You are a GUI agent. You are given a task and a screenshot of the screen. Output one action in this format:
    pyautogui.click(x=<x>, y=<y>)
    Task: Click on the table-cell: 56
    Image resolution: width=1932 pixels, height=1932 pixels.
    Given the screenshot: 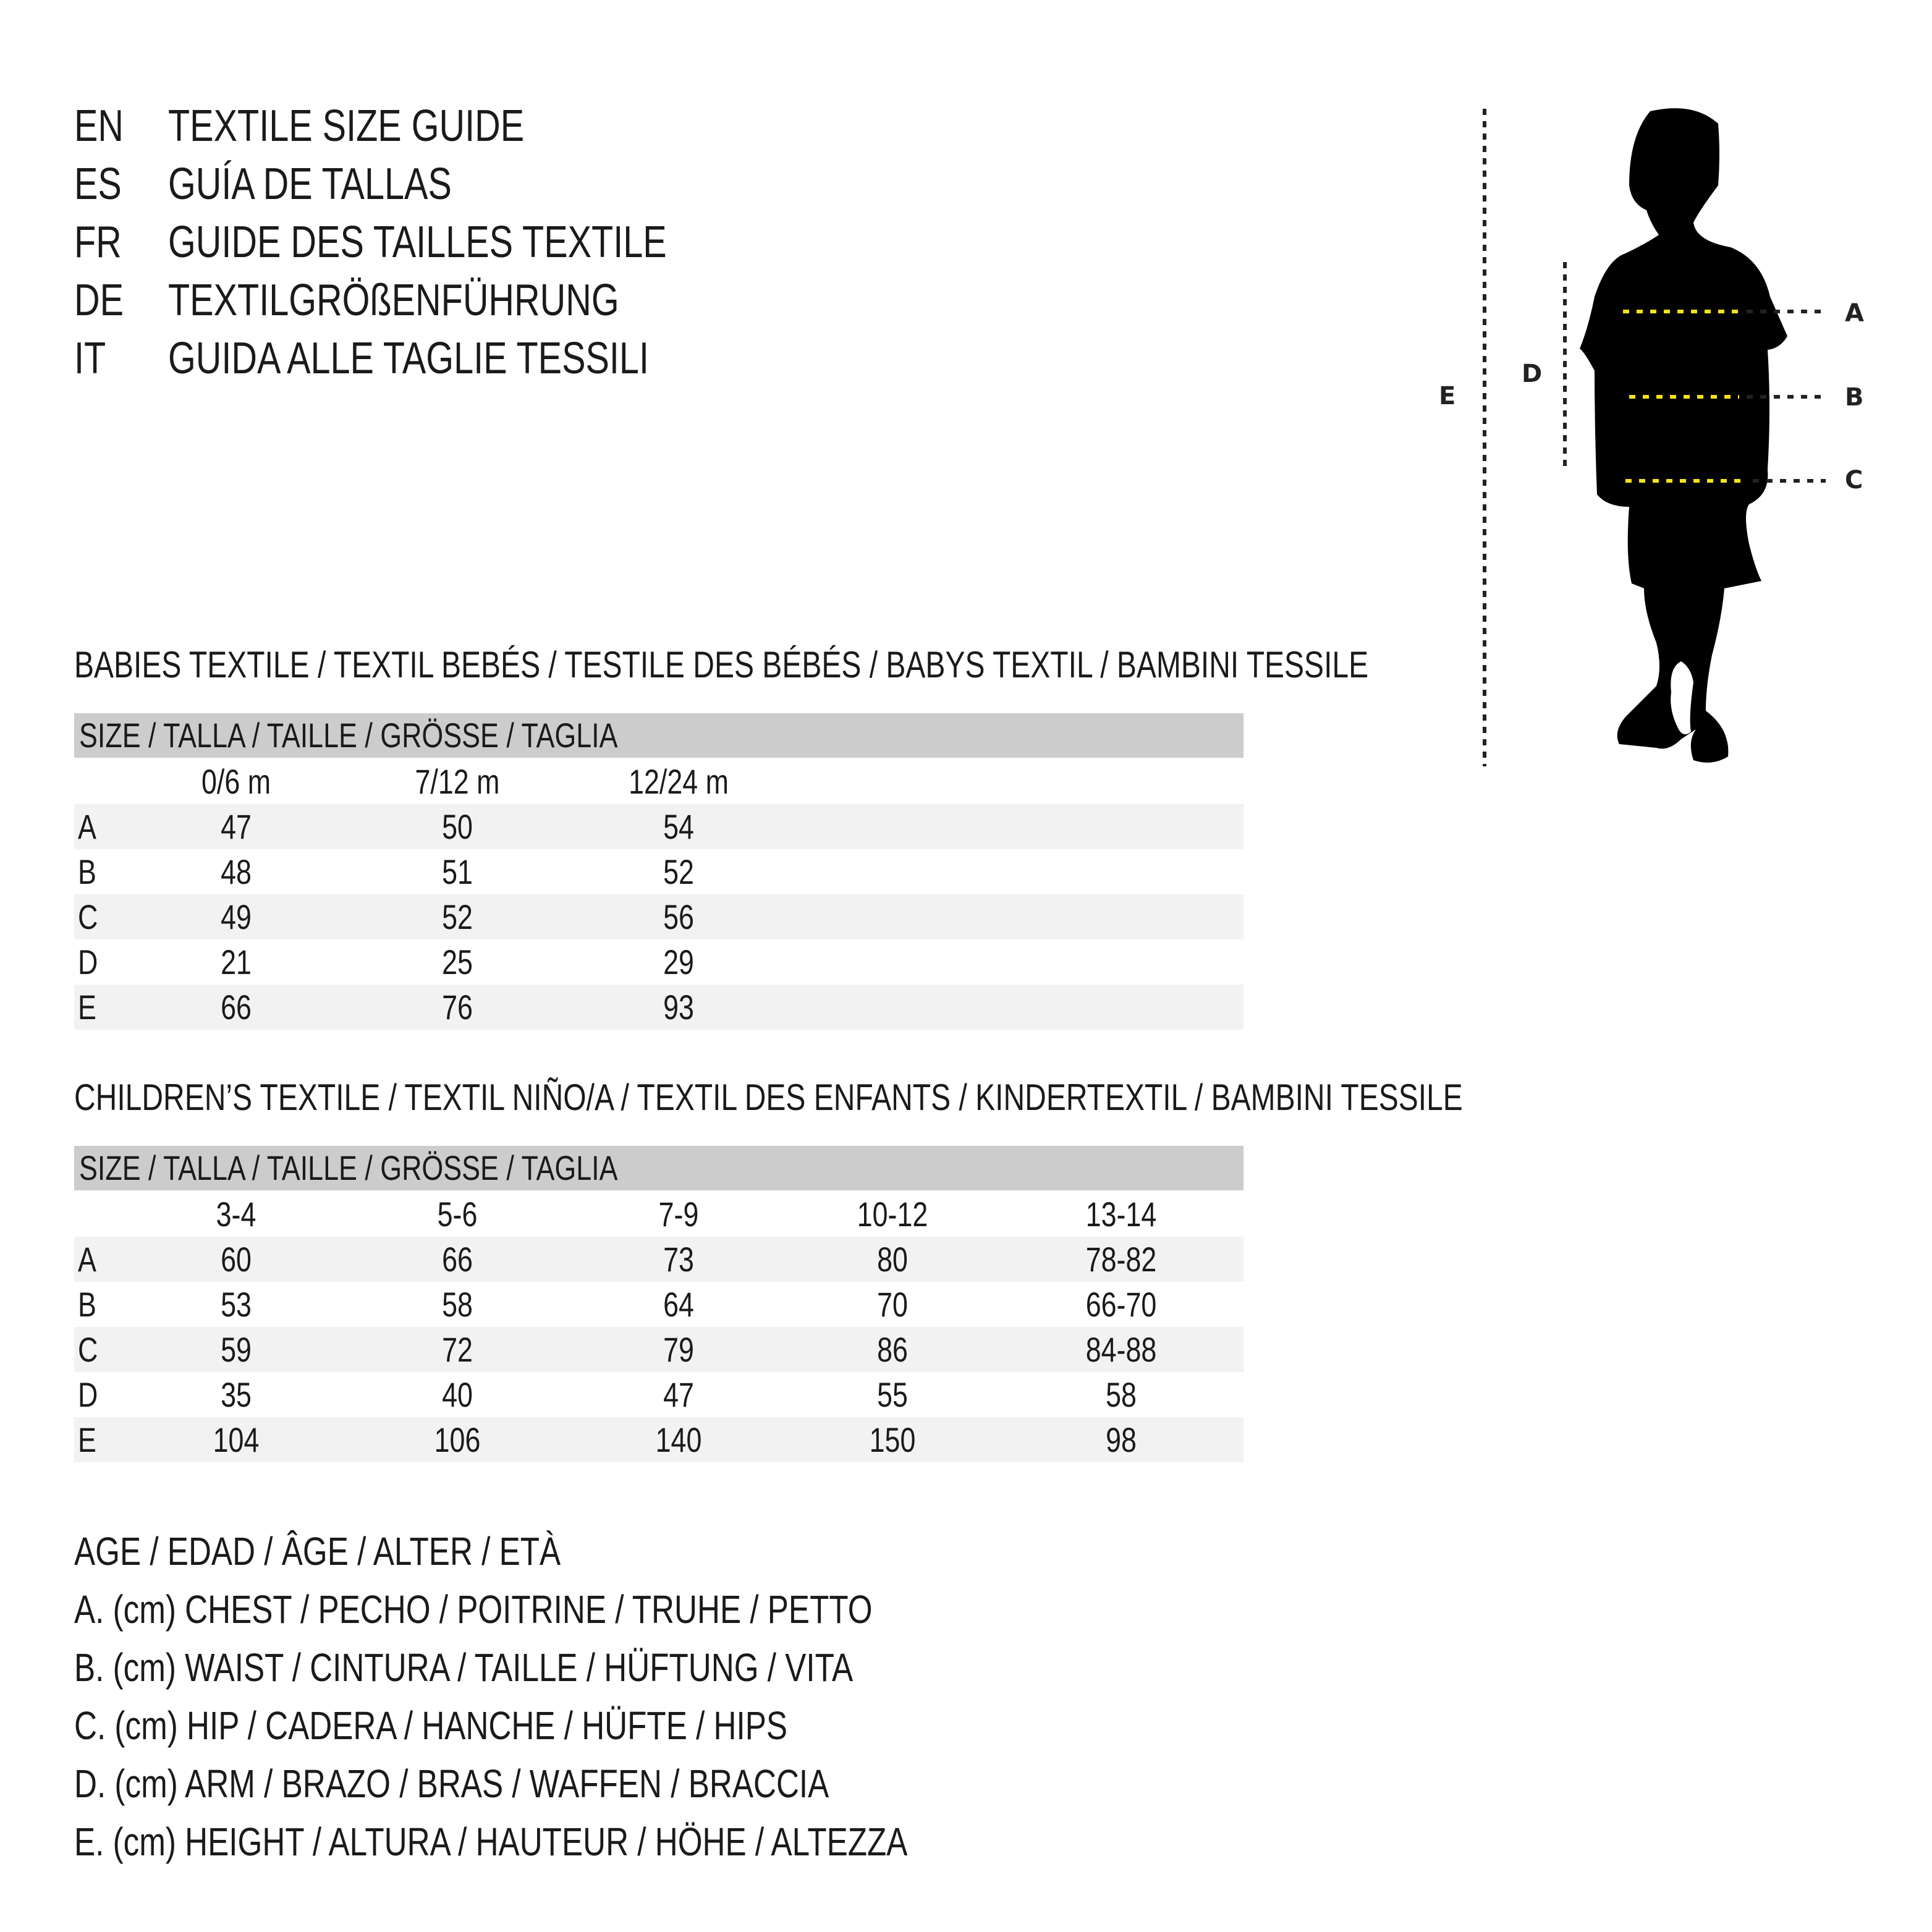 What is the action you would take?
    pyautogui.click(x=678, y=916)
    